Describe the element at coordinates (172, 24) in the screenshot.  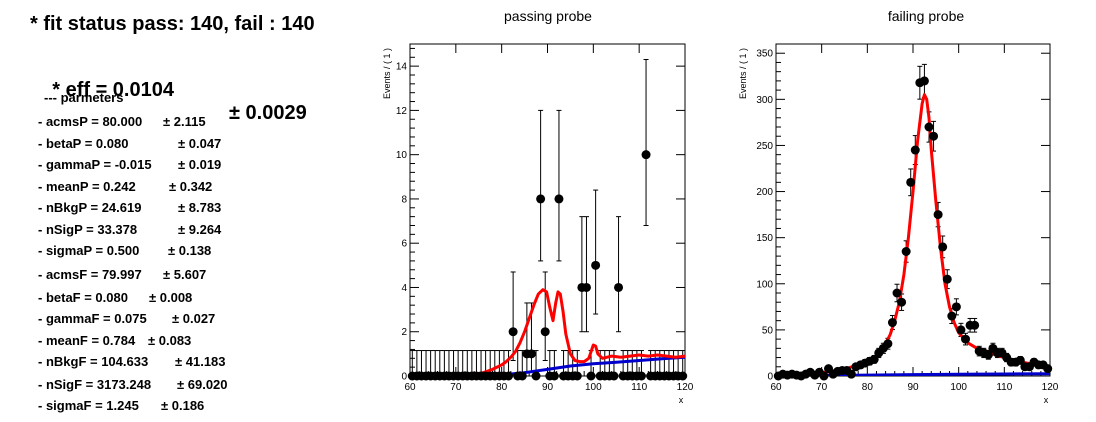
I see `fit-status-text: * fit status pass: 140, fail : 140` at that location.